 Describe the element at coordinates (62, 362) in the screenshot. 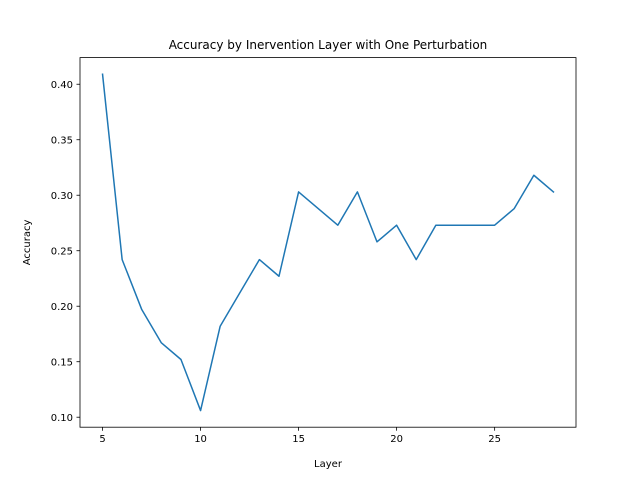

I see `y-tick-label: 0.15` at that location.